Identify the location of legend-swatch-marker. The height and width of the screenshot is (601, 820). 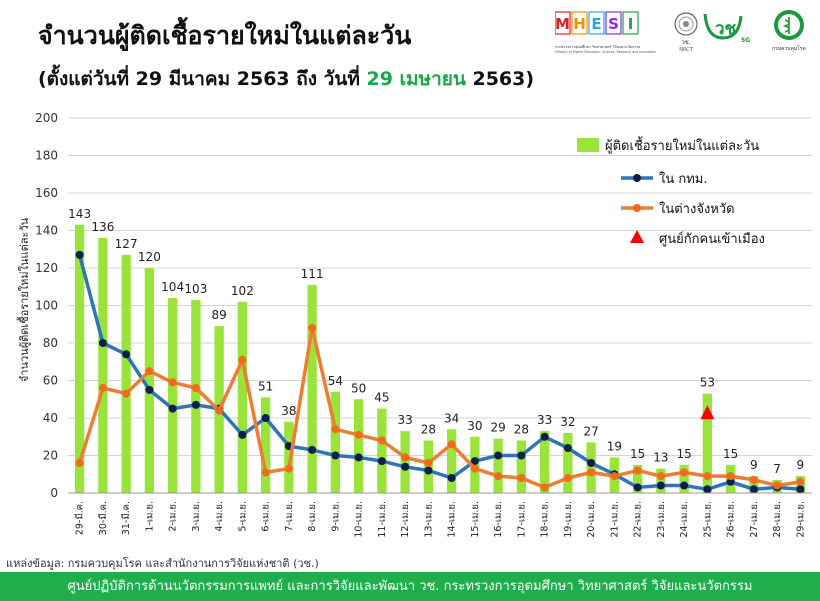
(637, 208).